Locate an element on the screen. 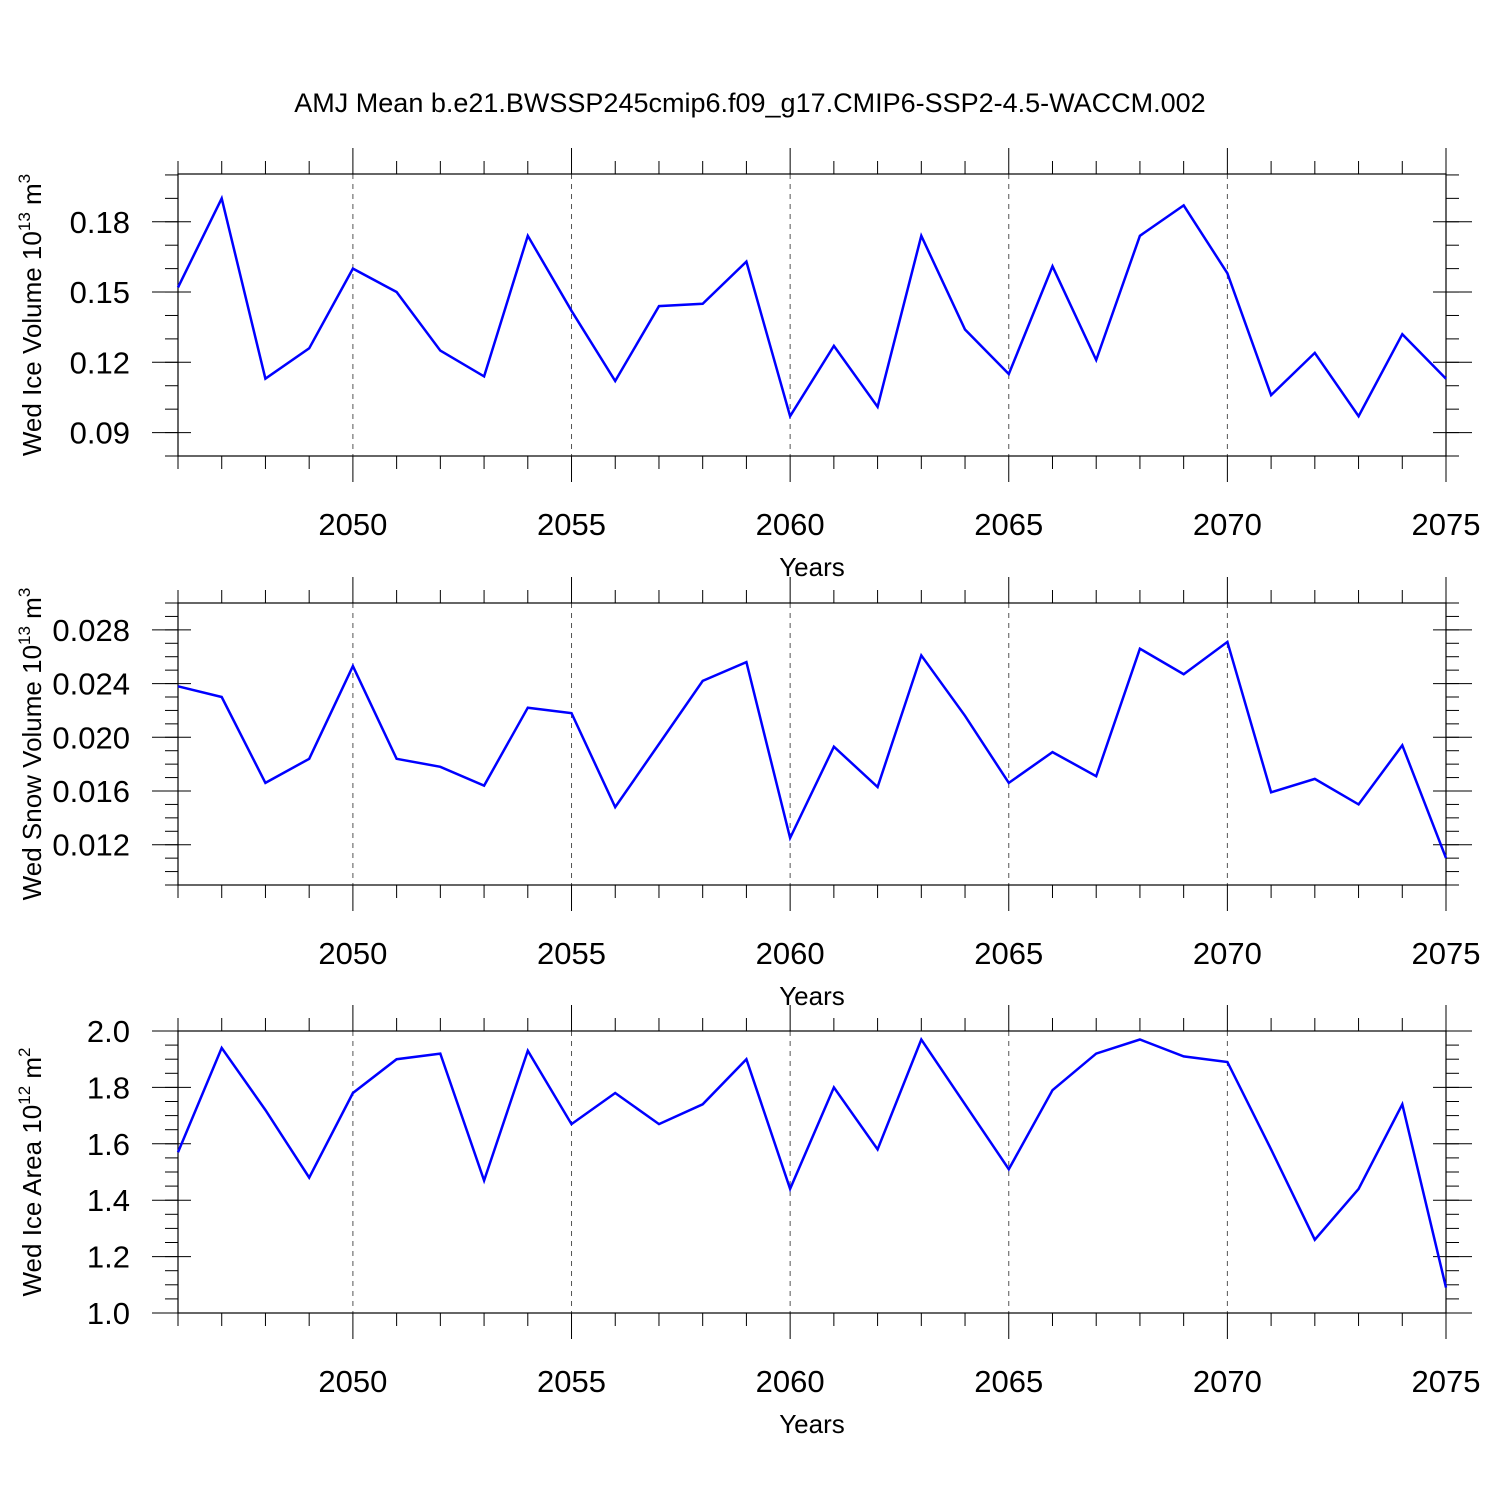 The height and width of the screenshot is (1500, 1500). y-tick-label: 1.0 is located at coordinates (108, 1313).